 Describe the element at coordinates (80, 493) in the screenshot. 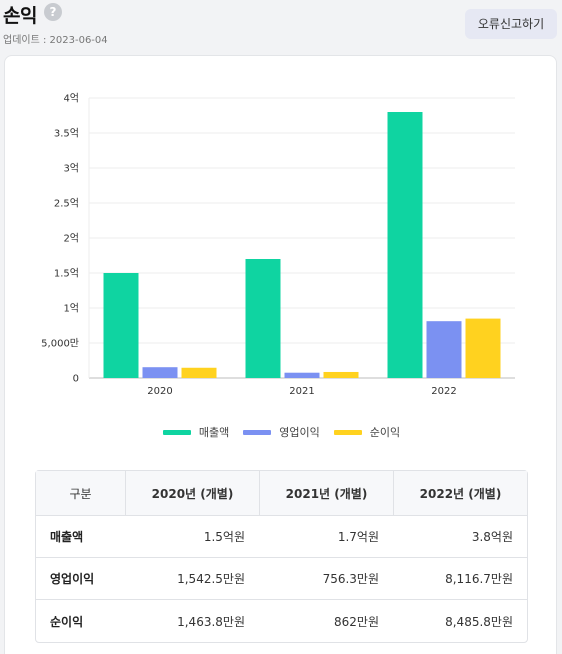

I see `table-header-category: 구분` at that location.